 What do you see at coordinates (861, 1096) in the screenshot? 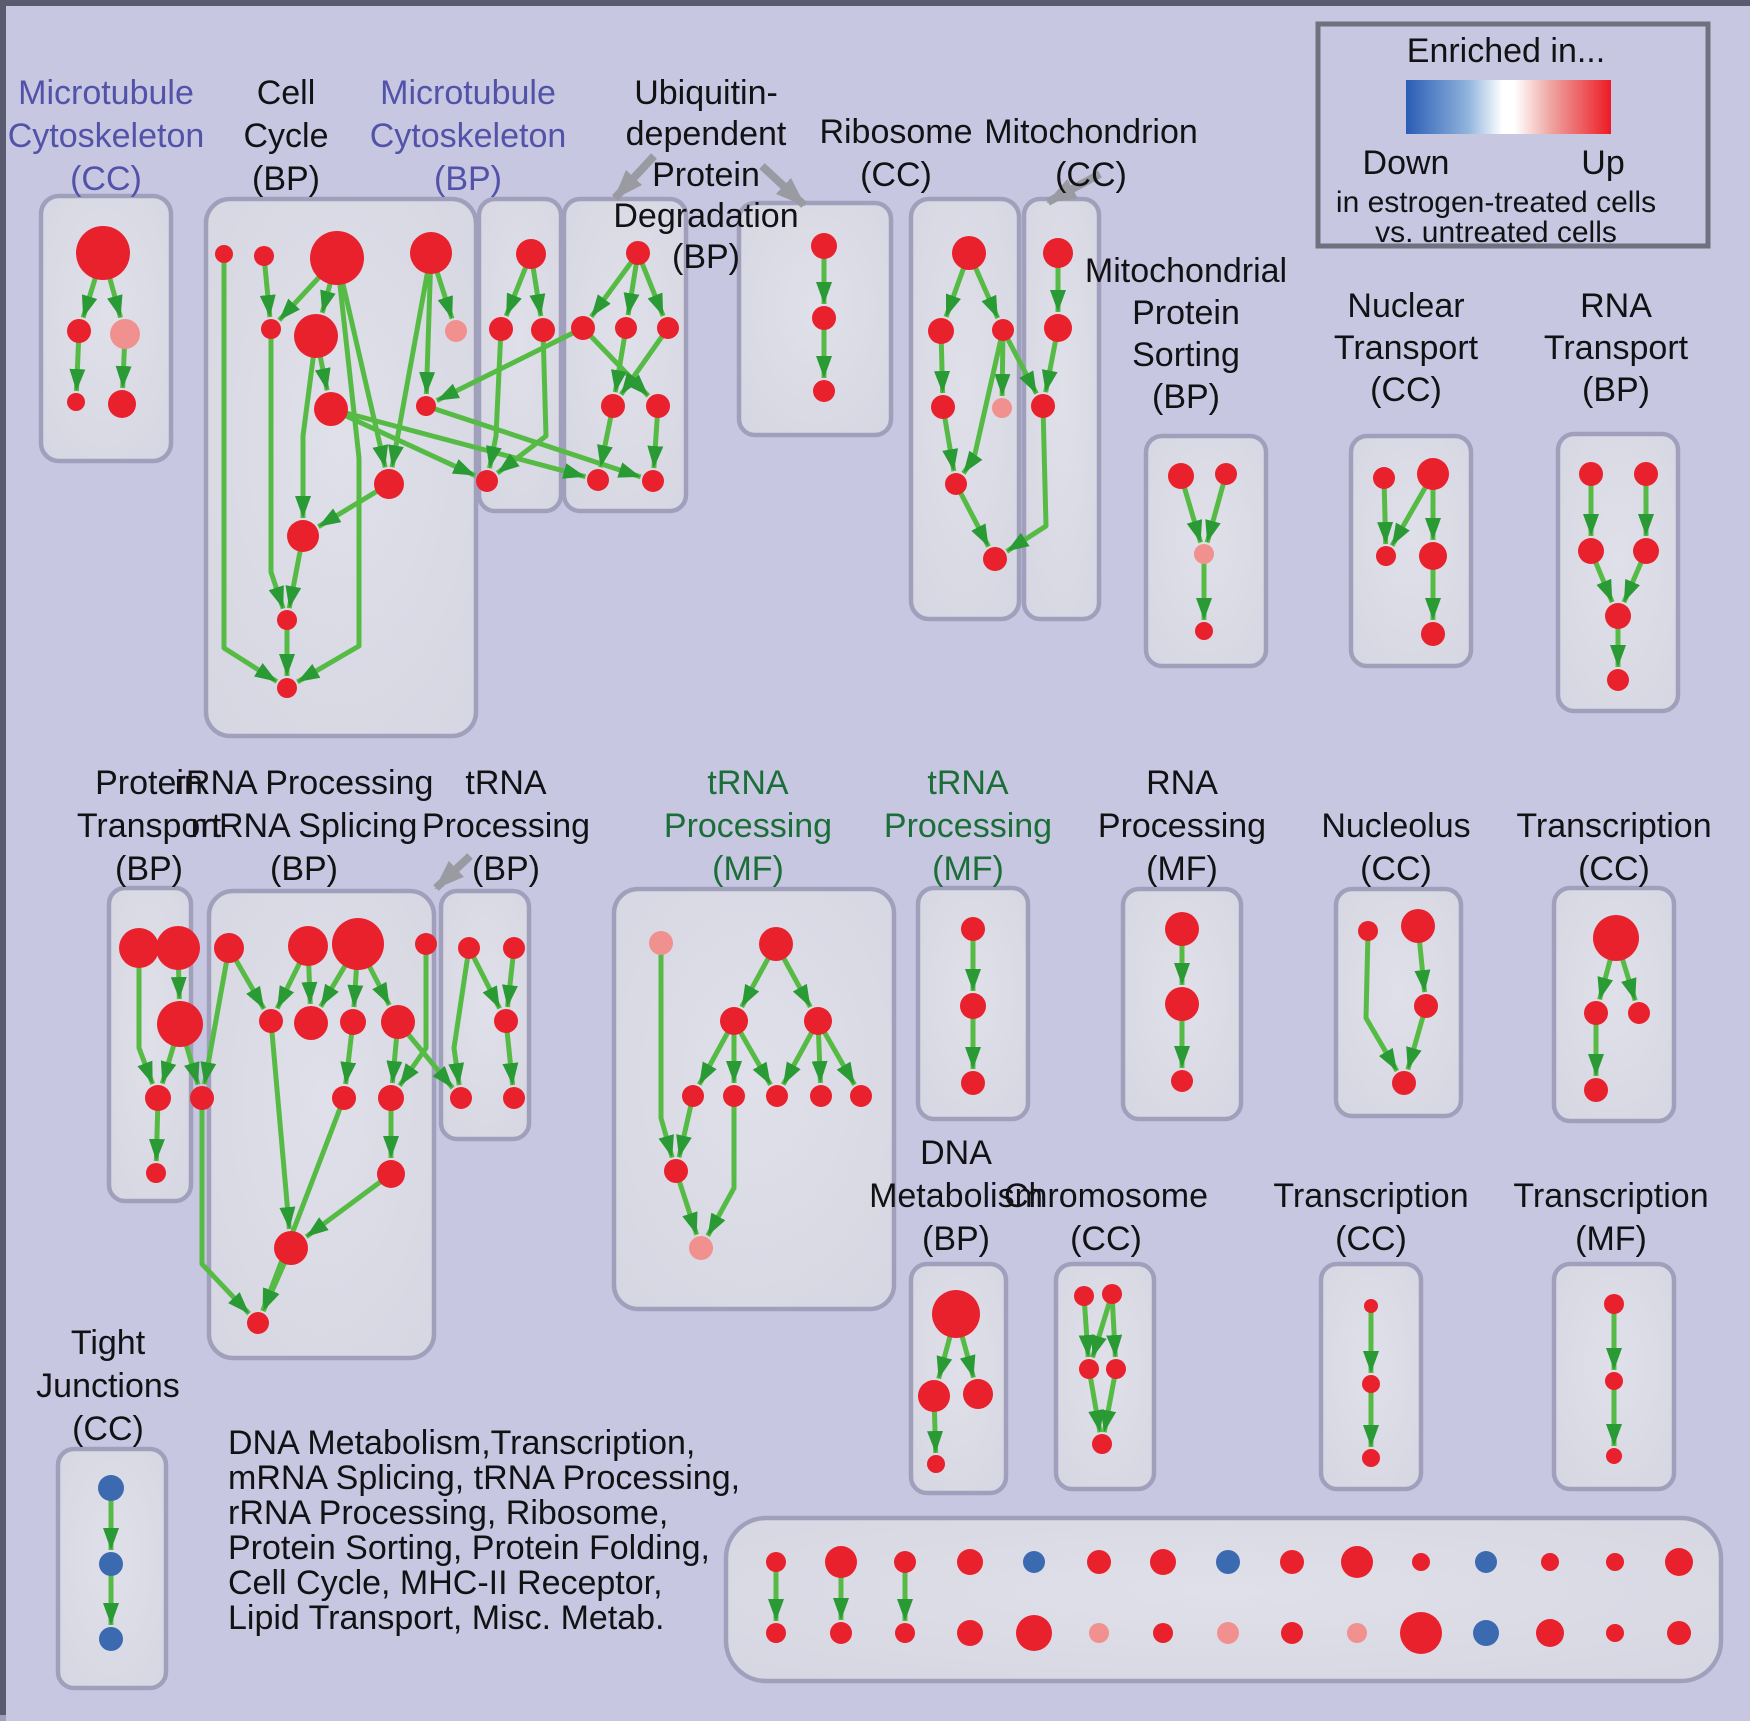
I see `node-ge-red` at bounding box center [861, 1096].